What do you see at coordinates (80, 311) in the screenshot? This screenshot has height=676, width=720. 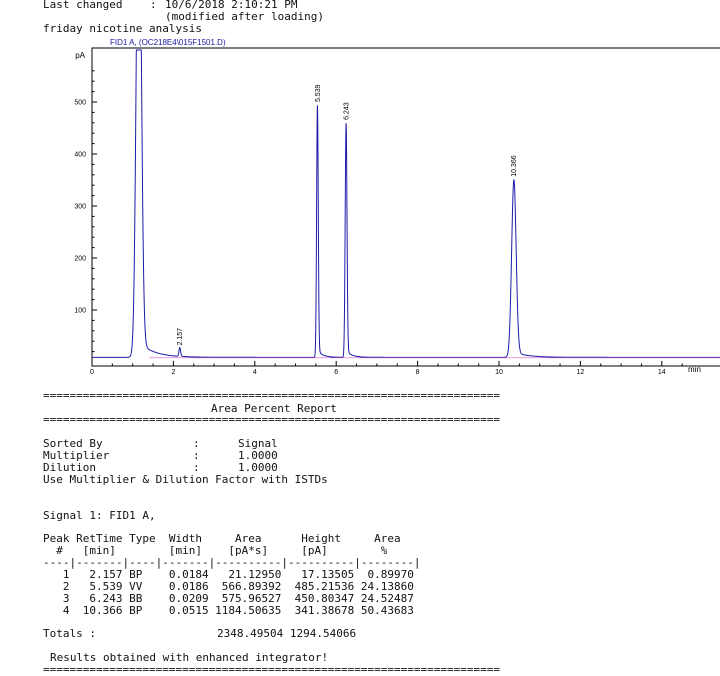 I see `y-tick-label: 100` at bounding box center [80, 311].